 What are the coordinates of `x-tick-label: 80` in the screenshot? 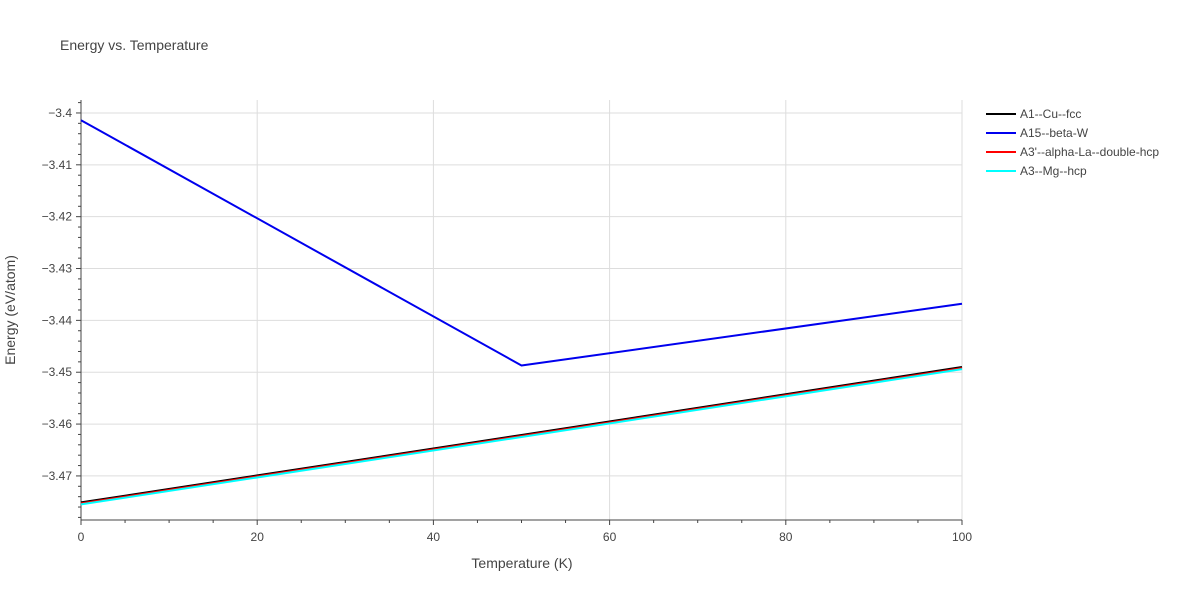 It's located at (786, 537).